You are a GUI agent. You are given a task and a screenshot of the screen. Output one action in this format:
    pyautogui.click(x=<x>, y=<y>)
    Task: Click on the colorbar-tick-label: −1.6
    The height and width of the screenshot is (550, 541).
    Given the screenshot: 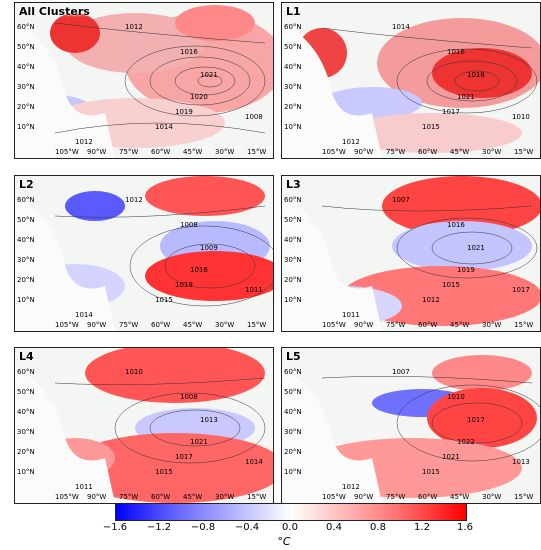 What is the action you would take?
    pyautogui.click(x=115, y=527)
    